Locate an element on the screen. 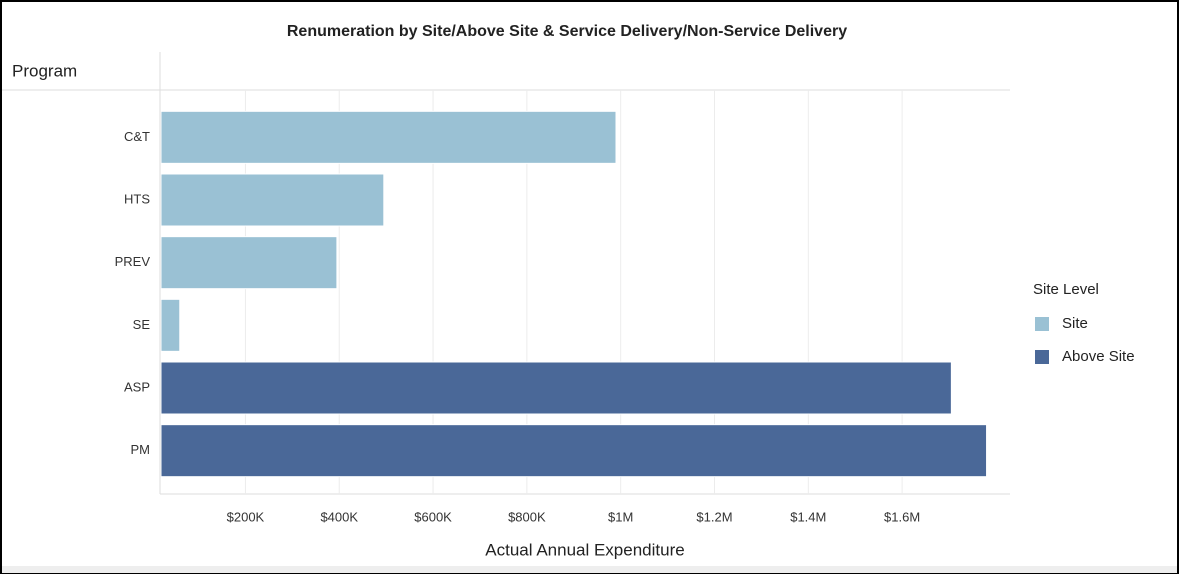 The image size is (1179, 574). x-tick-label: $1.4M is located at coordinates (808, 516).